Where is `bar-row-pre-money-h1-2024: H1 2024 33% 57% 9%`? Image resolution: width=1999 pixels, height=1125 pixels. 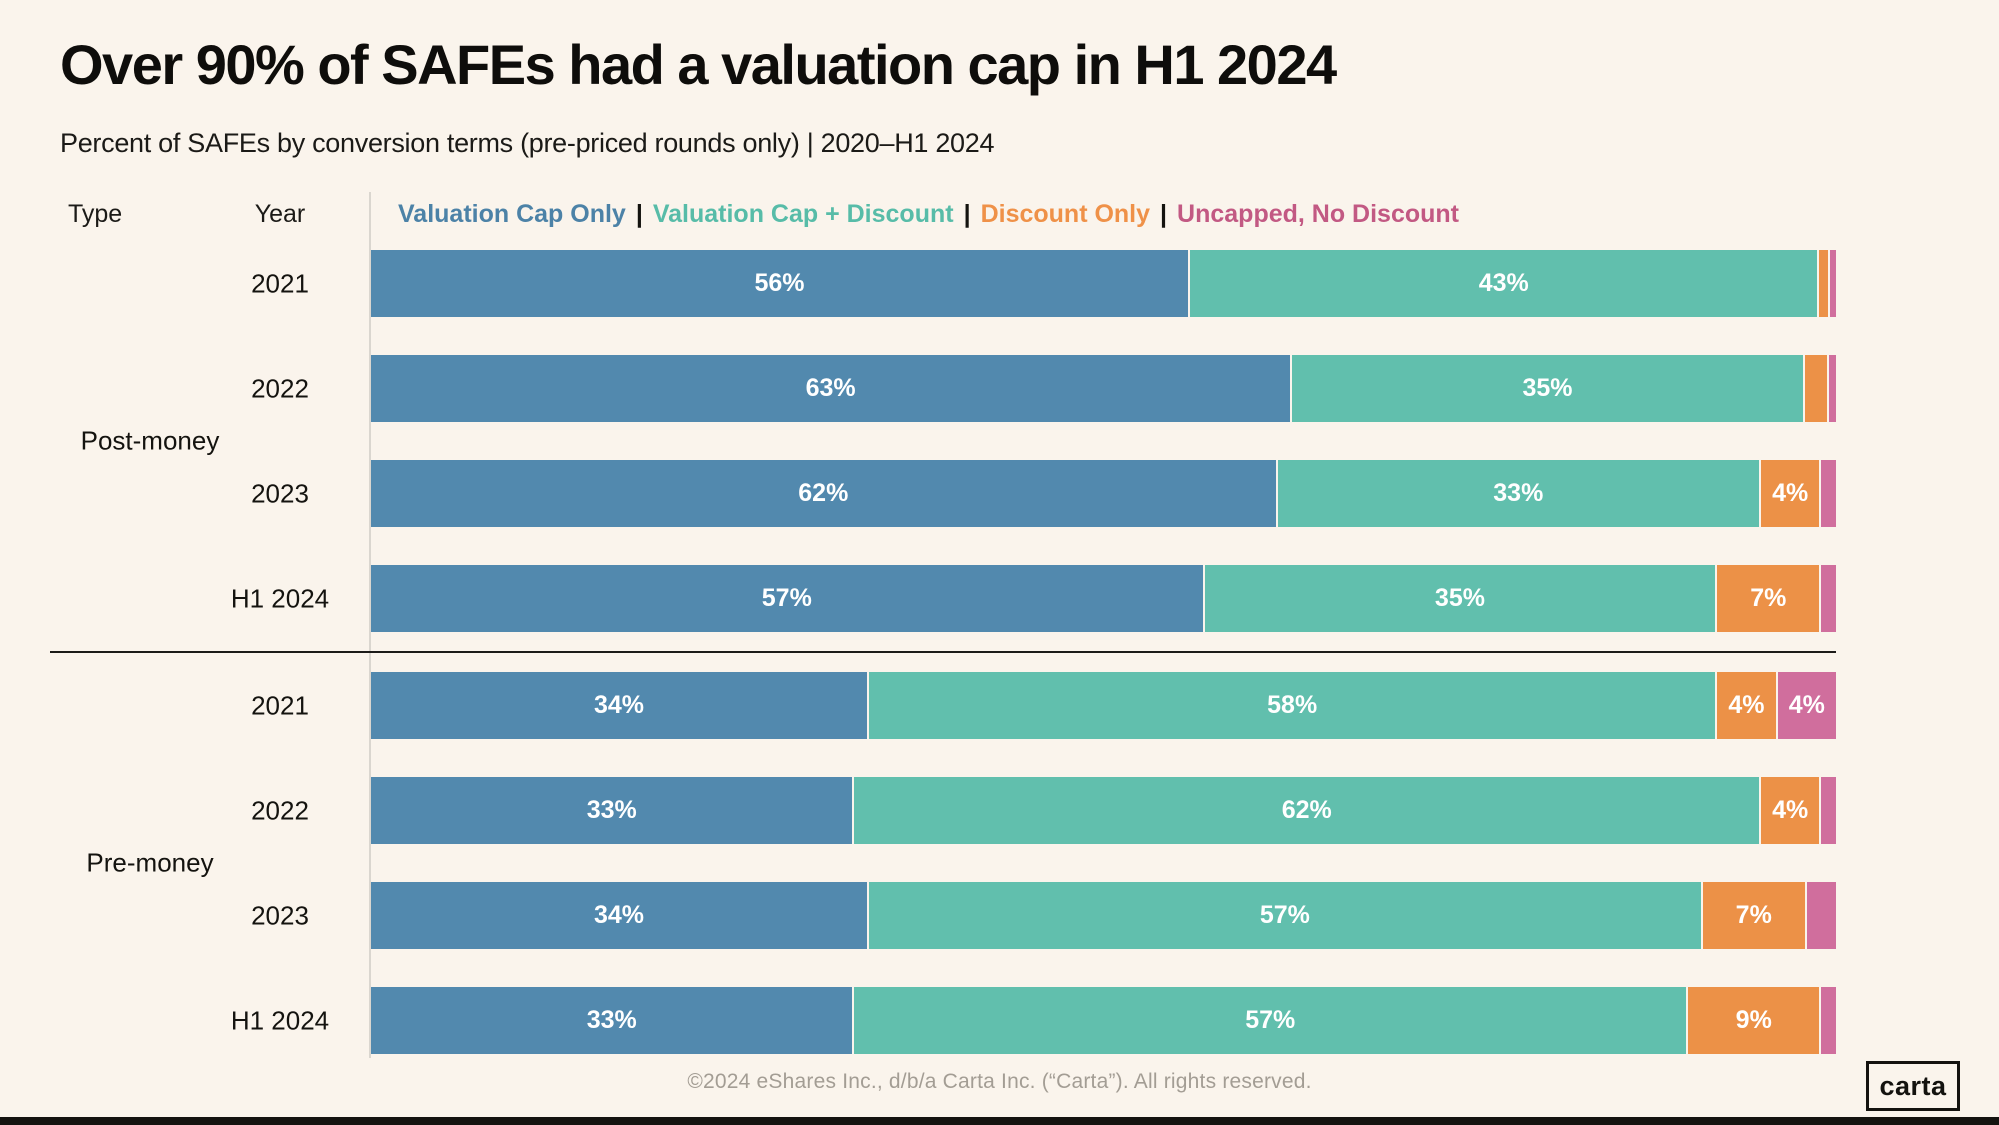
bar-row-pre-money-h1-2024: H1 2024 33% 57% 9% is located at coordinates (999, 1020).